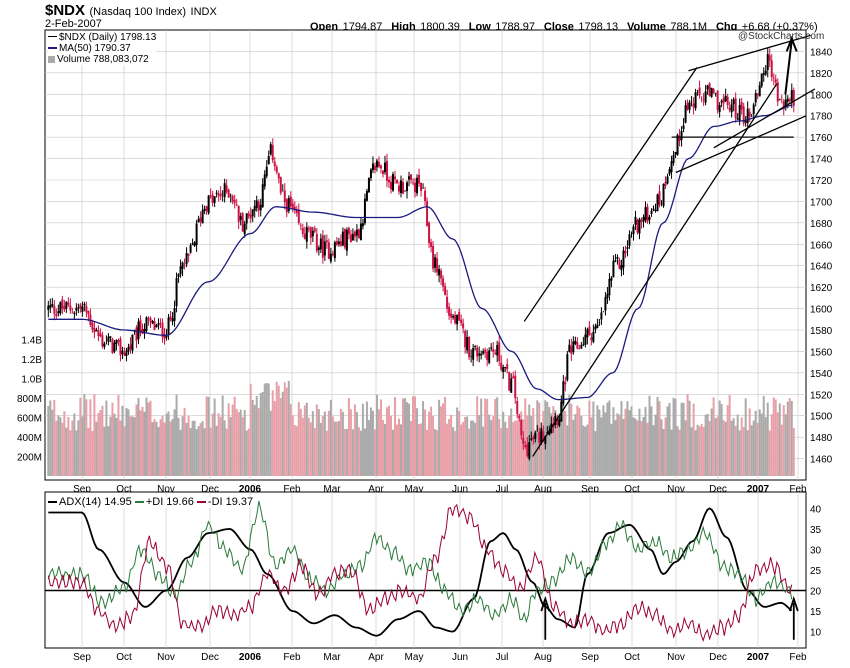  Describe the element at coordinates (29, 419) in the screenshot. I see `volume-tick-label: 600M` at that location.